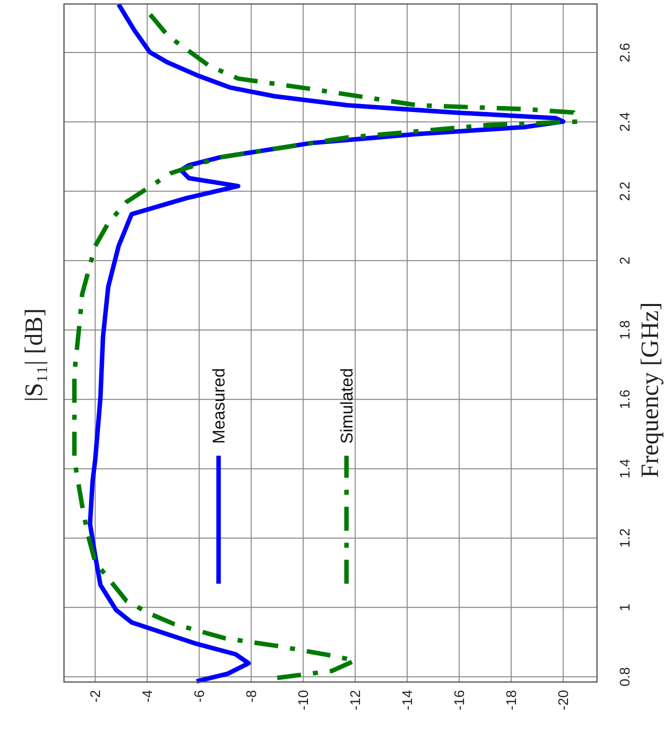 This screenshot has height=744, width=664. I want to click on x-tick-label: -4, so click(147, 696).